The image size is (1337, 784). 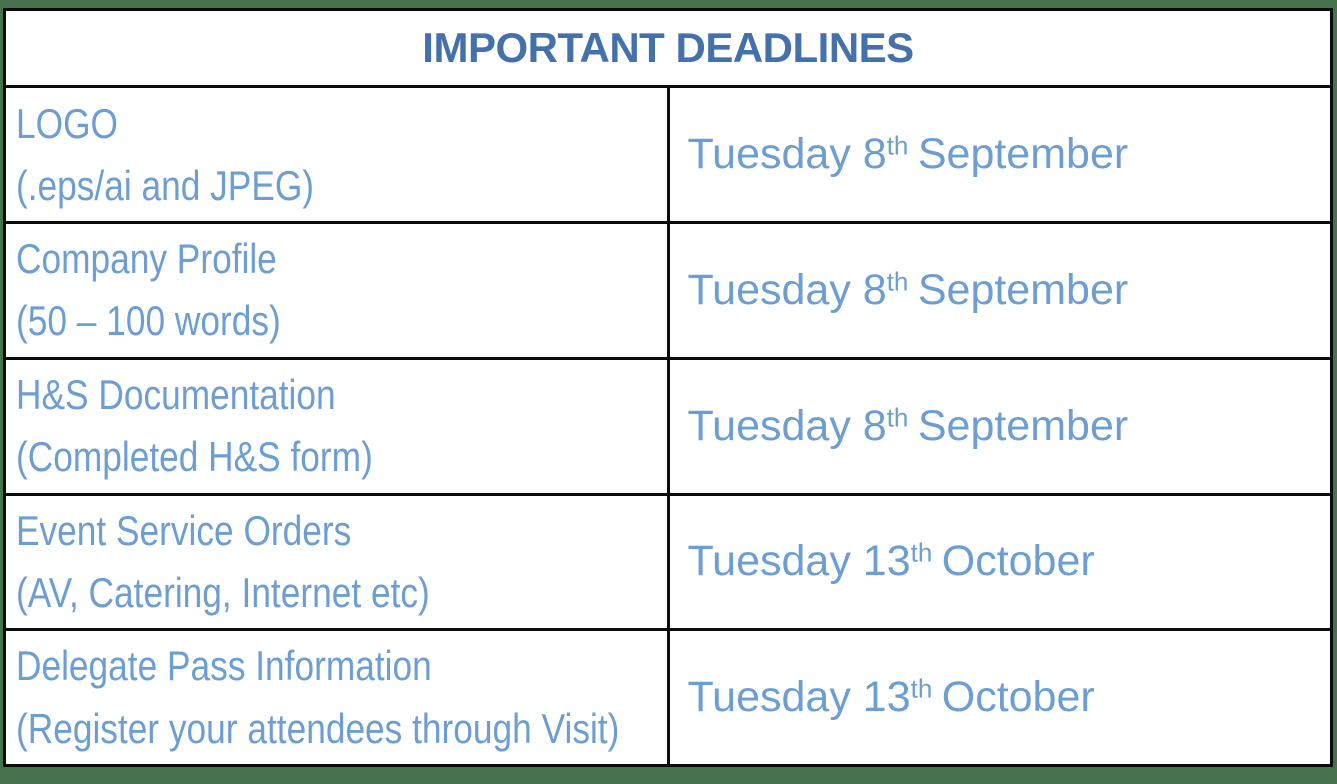 I want to click on item-name: Event Service Orders, so click(x=184, y=530).